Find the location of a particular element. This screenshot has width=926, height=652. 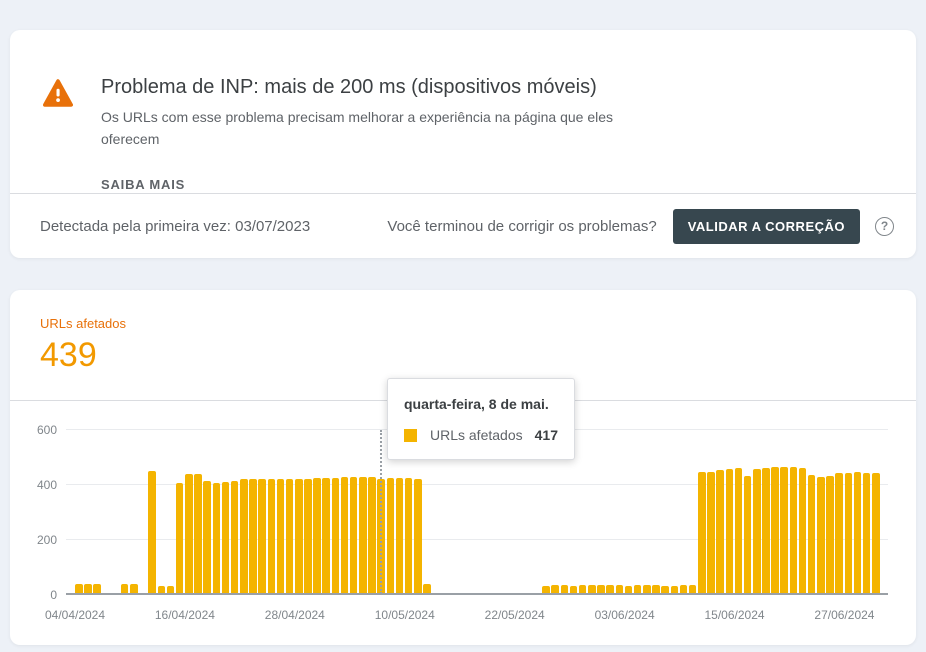

x-axis-tick-label: 03/06/2024 is located at coordinates (624, 615).